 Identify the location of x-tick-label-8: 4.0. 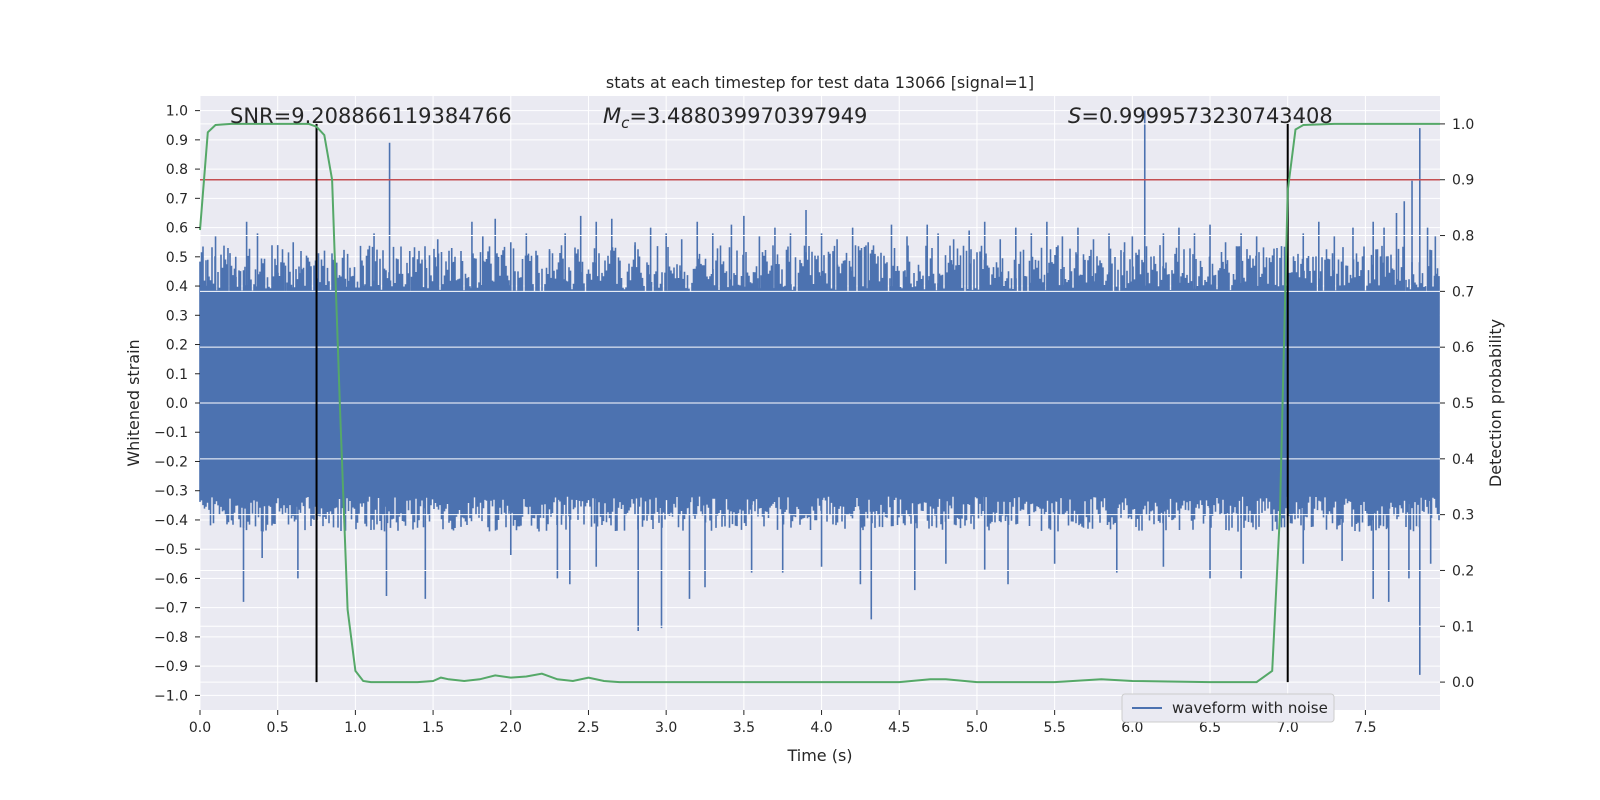
(821, 728).